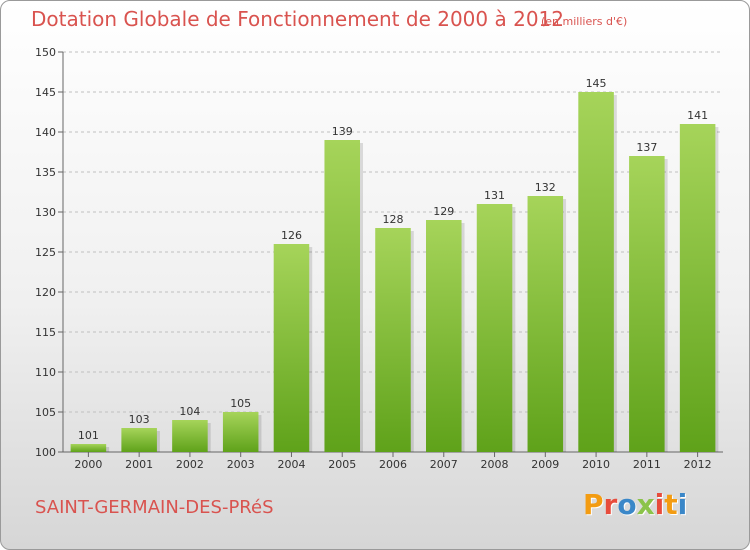 The image size is (750, 550). Describe the element at coordinates (646, 147) in the screenshot. I see `data-label: 137` at that location.